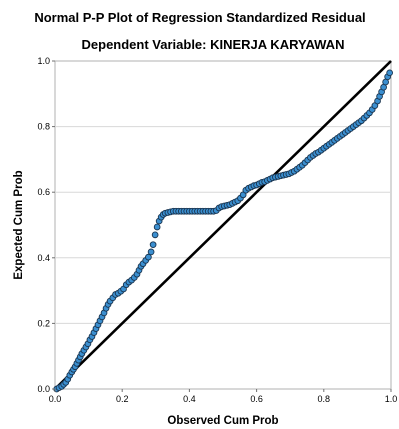 The image size is (399, 429). I want to click on y-axis-title: Expected Cum Prob, so click(19, 224).